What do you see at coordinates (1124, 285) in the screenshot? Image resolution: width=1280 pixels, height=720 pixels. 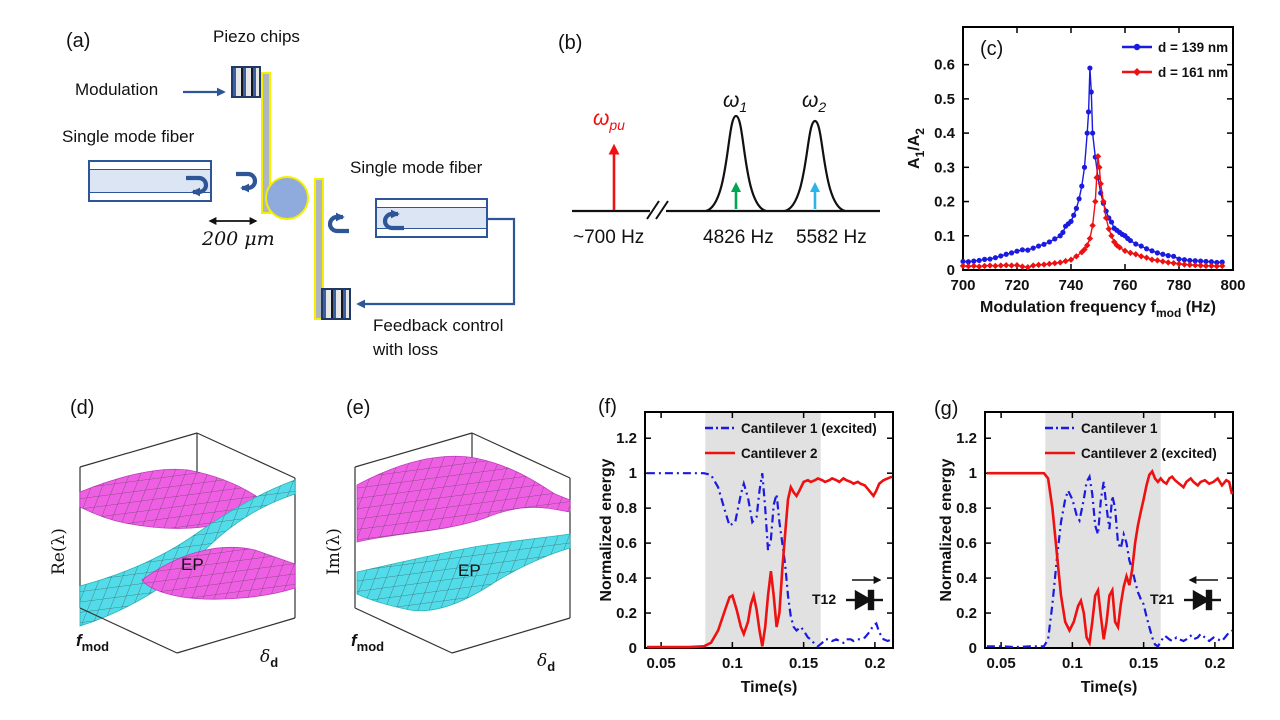 I see `svg-text: 760` at bounding box center [1124, 285].